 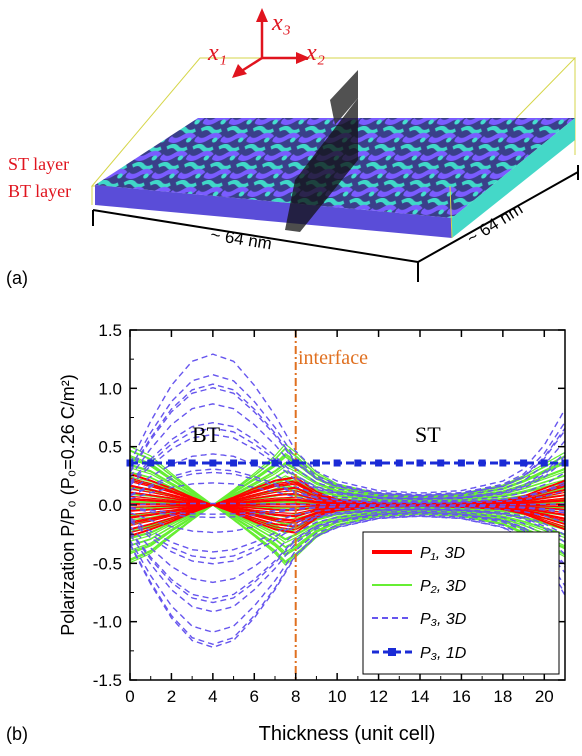 I want to click on panel-b-label: (b), so click(x=17, y=734).